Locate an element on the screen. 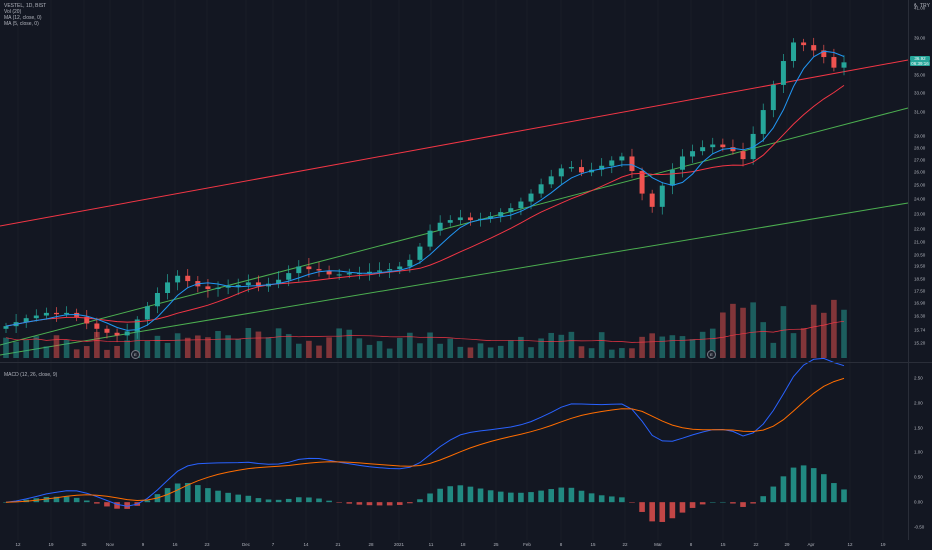  pane-separator is located at coordinates (466, 362).